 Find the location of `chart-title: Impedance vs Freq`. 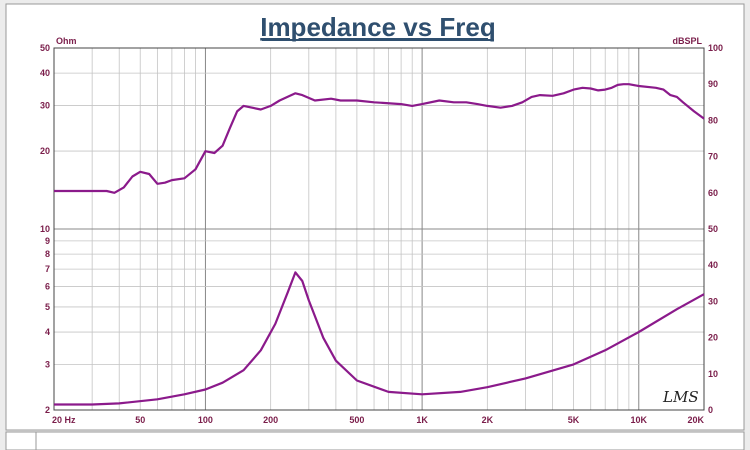

chart-title: Impedance vs Freq is located at coordinates (378, 27).